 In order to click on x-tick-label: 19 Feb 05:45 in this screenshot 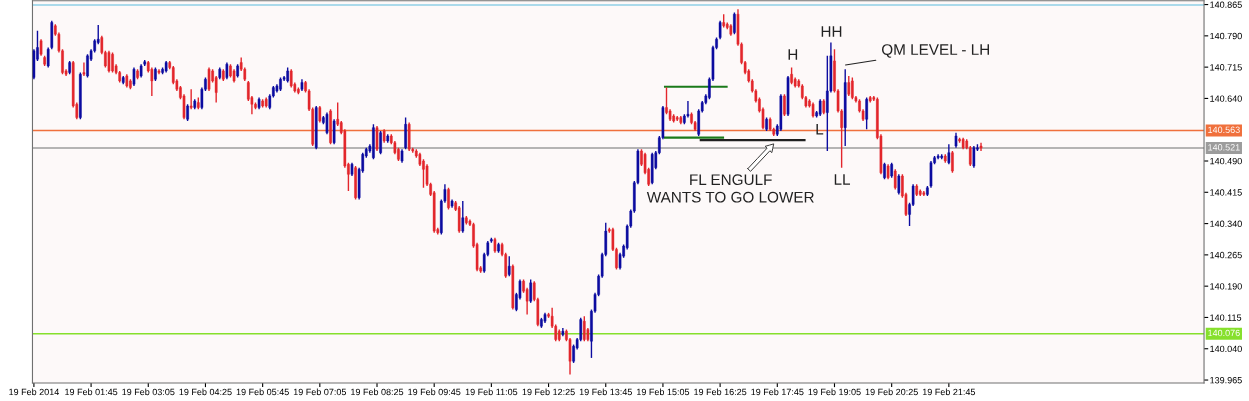, I will do `click(262, 392)`.